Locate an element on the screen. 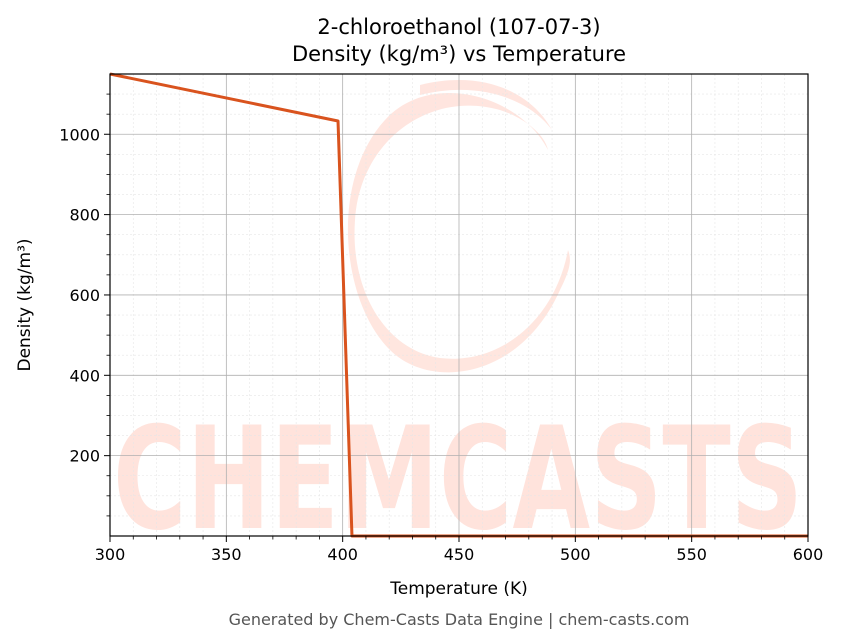 This screenshot has height=644, width=843. watermark-logo is located at coordinates (458, 226).